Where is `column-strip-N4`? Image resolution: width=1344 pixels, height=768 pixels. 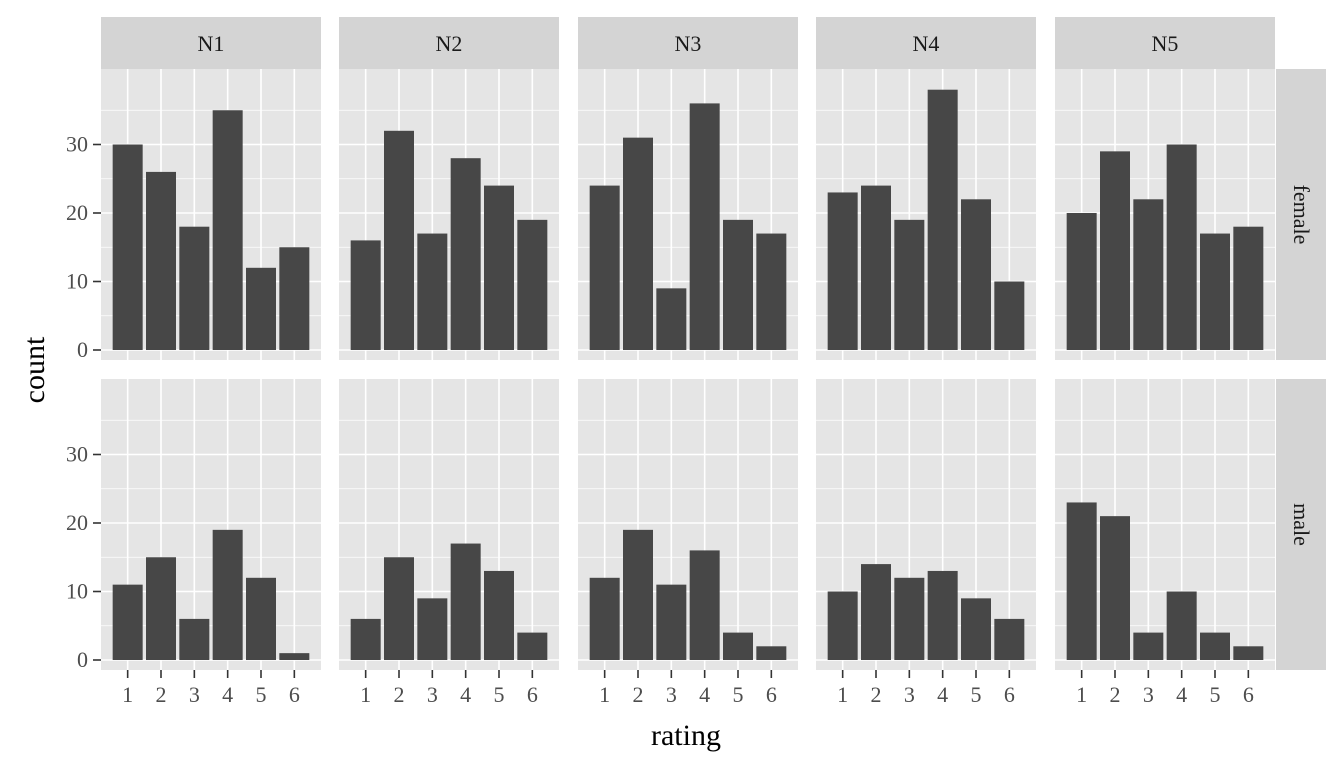
column-strip-N4 is located at coordinates (926, 43).